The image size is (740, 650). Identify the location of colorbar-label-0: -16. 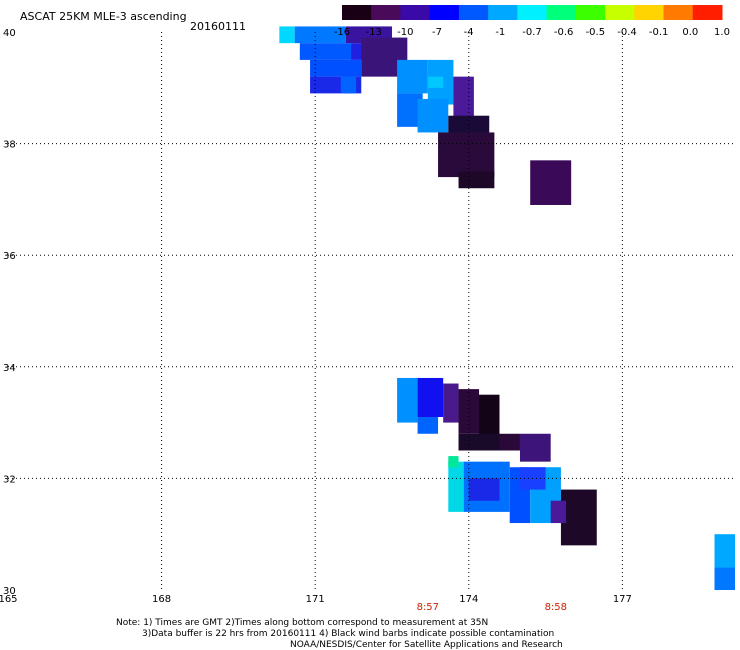
(342, 32).